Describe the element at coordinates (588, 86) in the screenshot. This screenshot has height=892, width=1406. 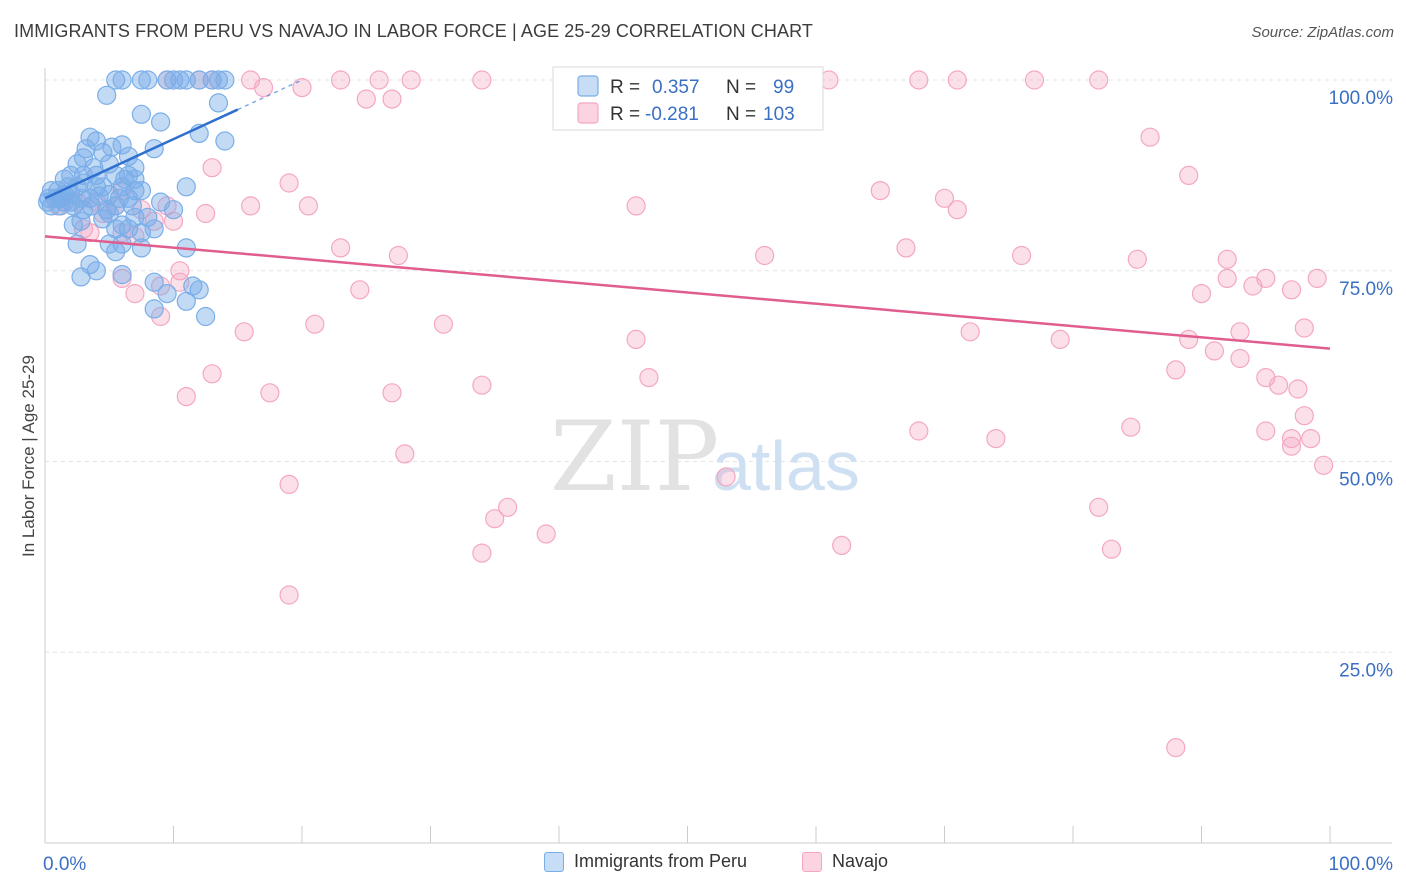
I see `legend-swatch-peru` at that location.